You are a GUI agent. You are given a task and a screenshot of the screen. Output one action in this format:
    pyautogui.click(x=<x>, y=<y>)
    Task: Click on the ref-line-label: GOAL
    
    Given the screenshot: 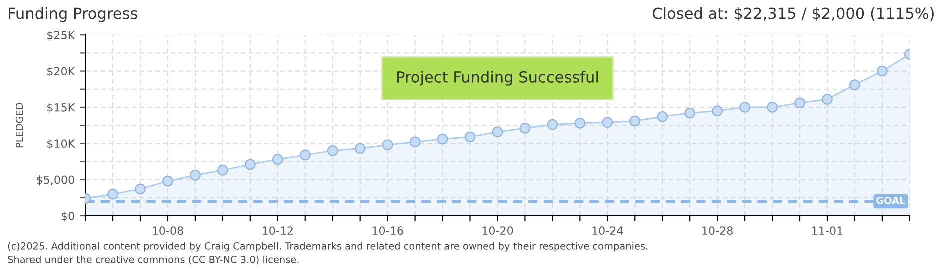 What is the action you would take?
    pyautogui.click(x=891, y=200)
    